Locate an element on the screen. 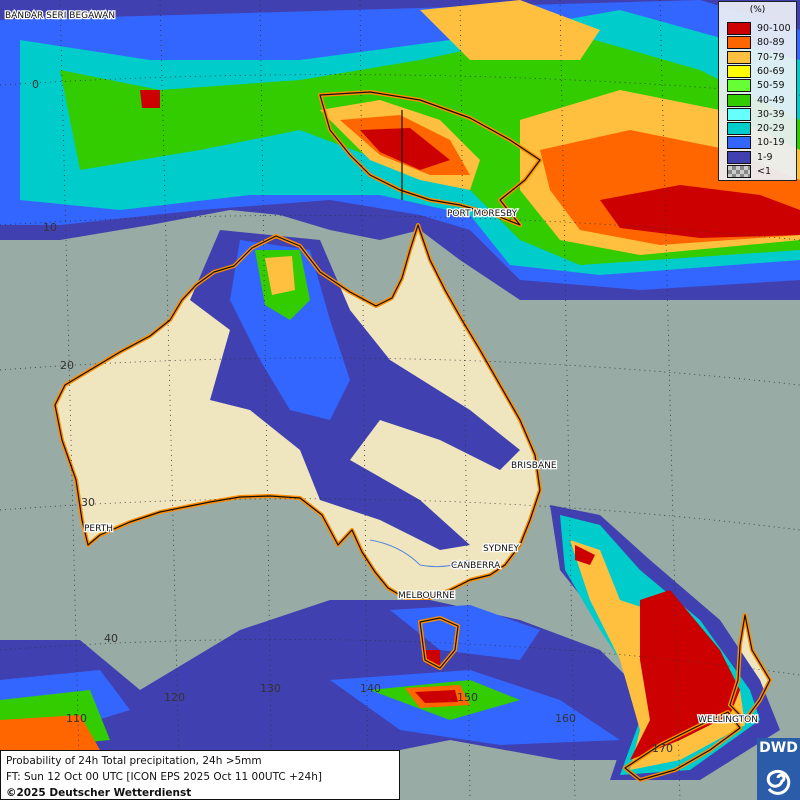  spiral-icon is located at coordinates (778, 782).